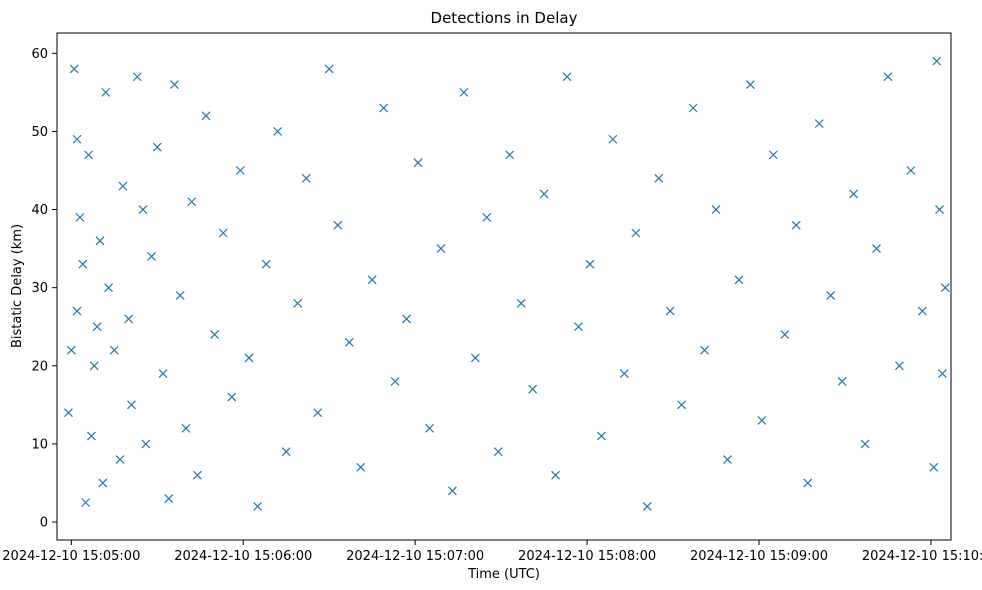 The height and width of the screenshot is (590, 982). What do you see at coordinates (759, 556) in the screenshot?
I see `x-tick-label: 2024-12-10 15:09:00` at bounding box center [759, 556].